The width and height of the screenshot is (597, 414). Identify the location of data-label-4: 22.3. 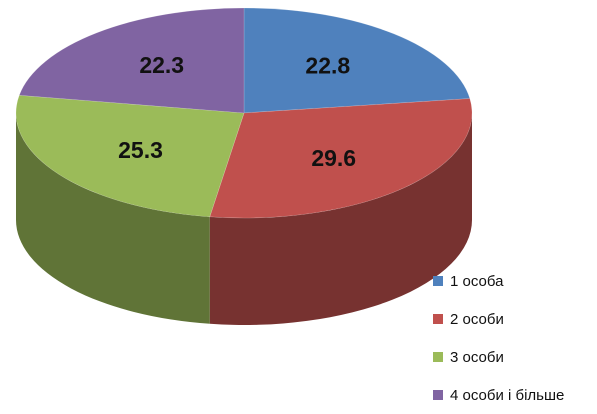
(161, 65).